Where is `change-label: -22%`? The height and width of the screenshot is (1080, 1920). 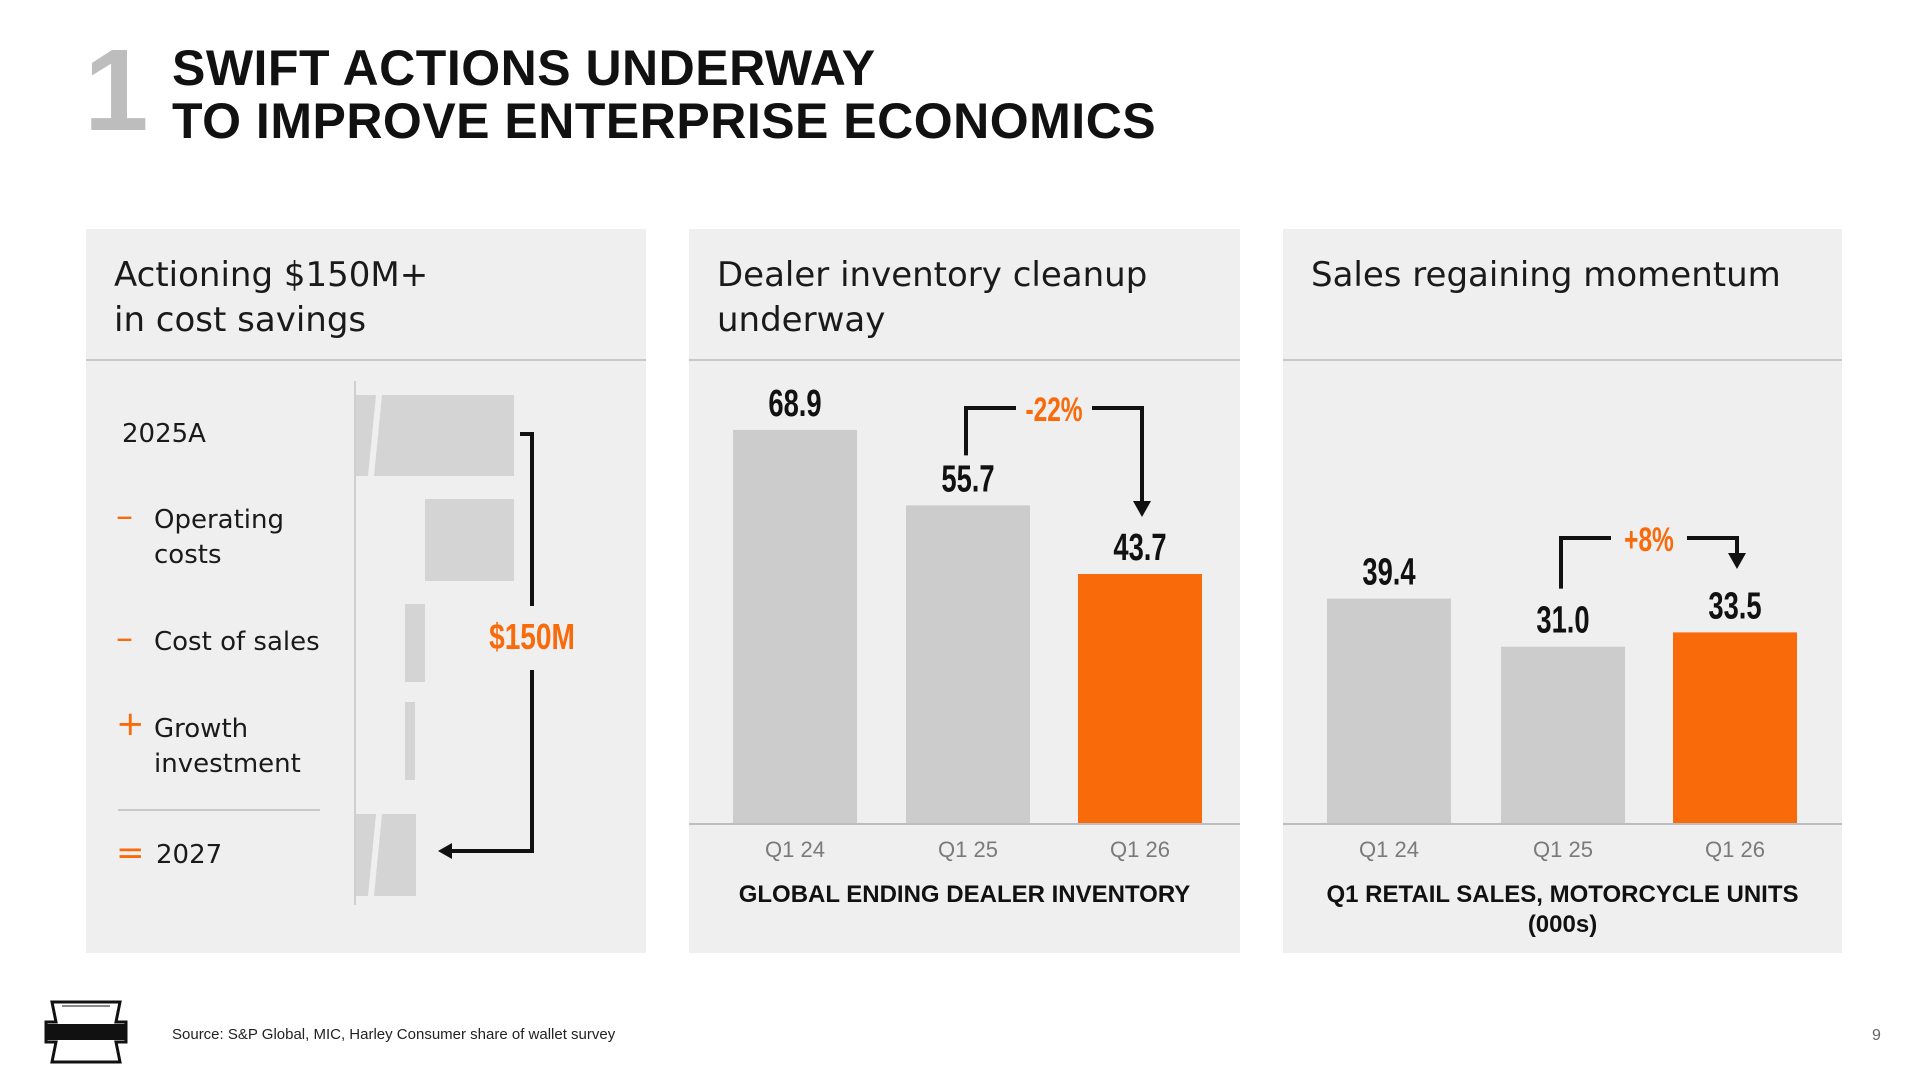 change-label: -22% is located at coordinates (1053, 410).